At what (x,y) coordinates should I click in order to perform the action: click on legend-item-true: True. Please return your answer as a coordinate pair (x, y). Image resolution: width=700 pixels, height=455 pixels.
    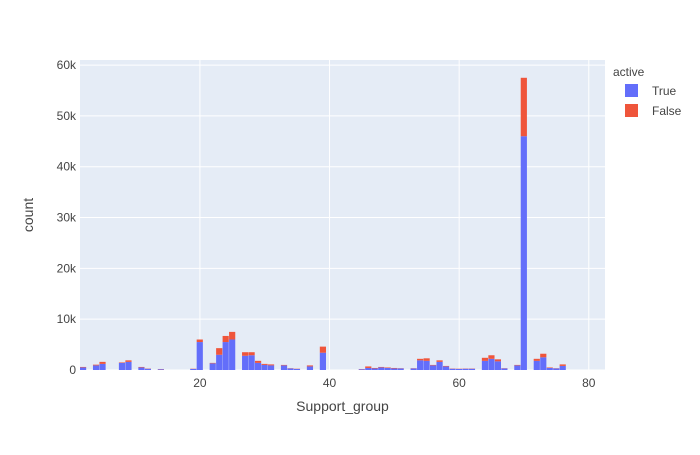
    Looking at the image, I should click on (651, 91).